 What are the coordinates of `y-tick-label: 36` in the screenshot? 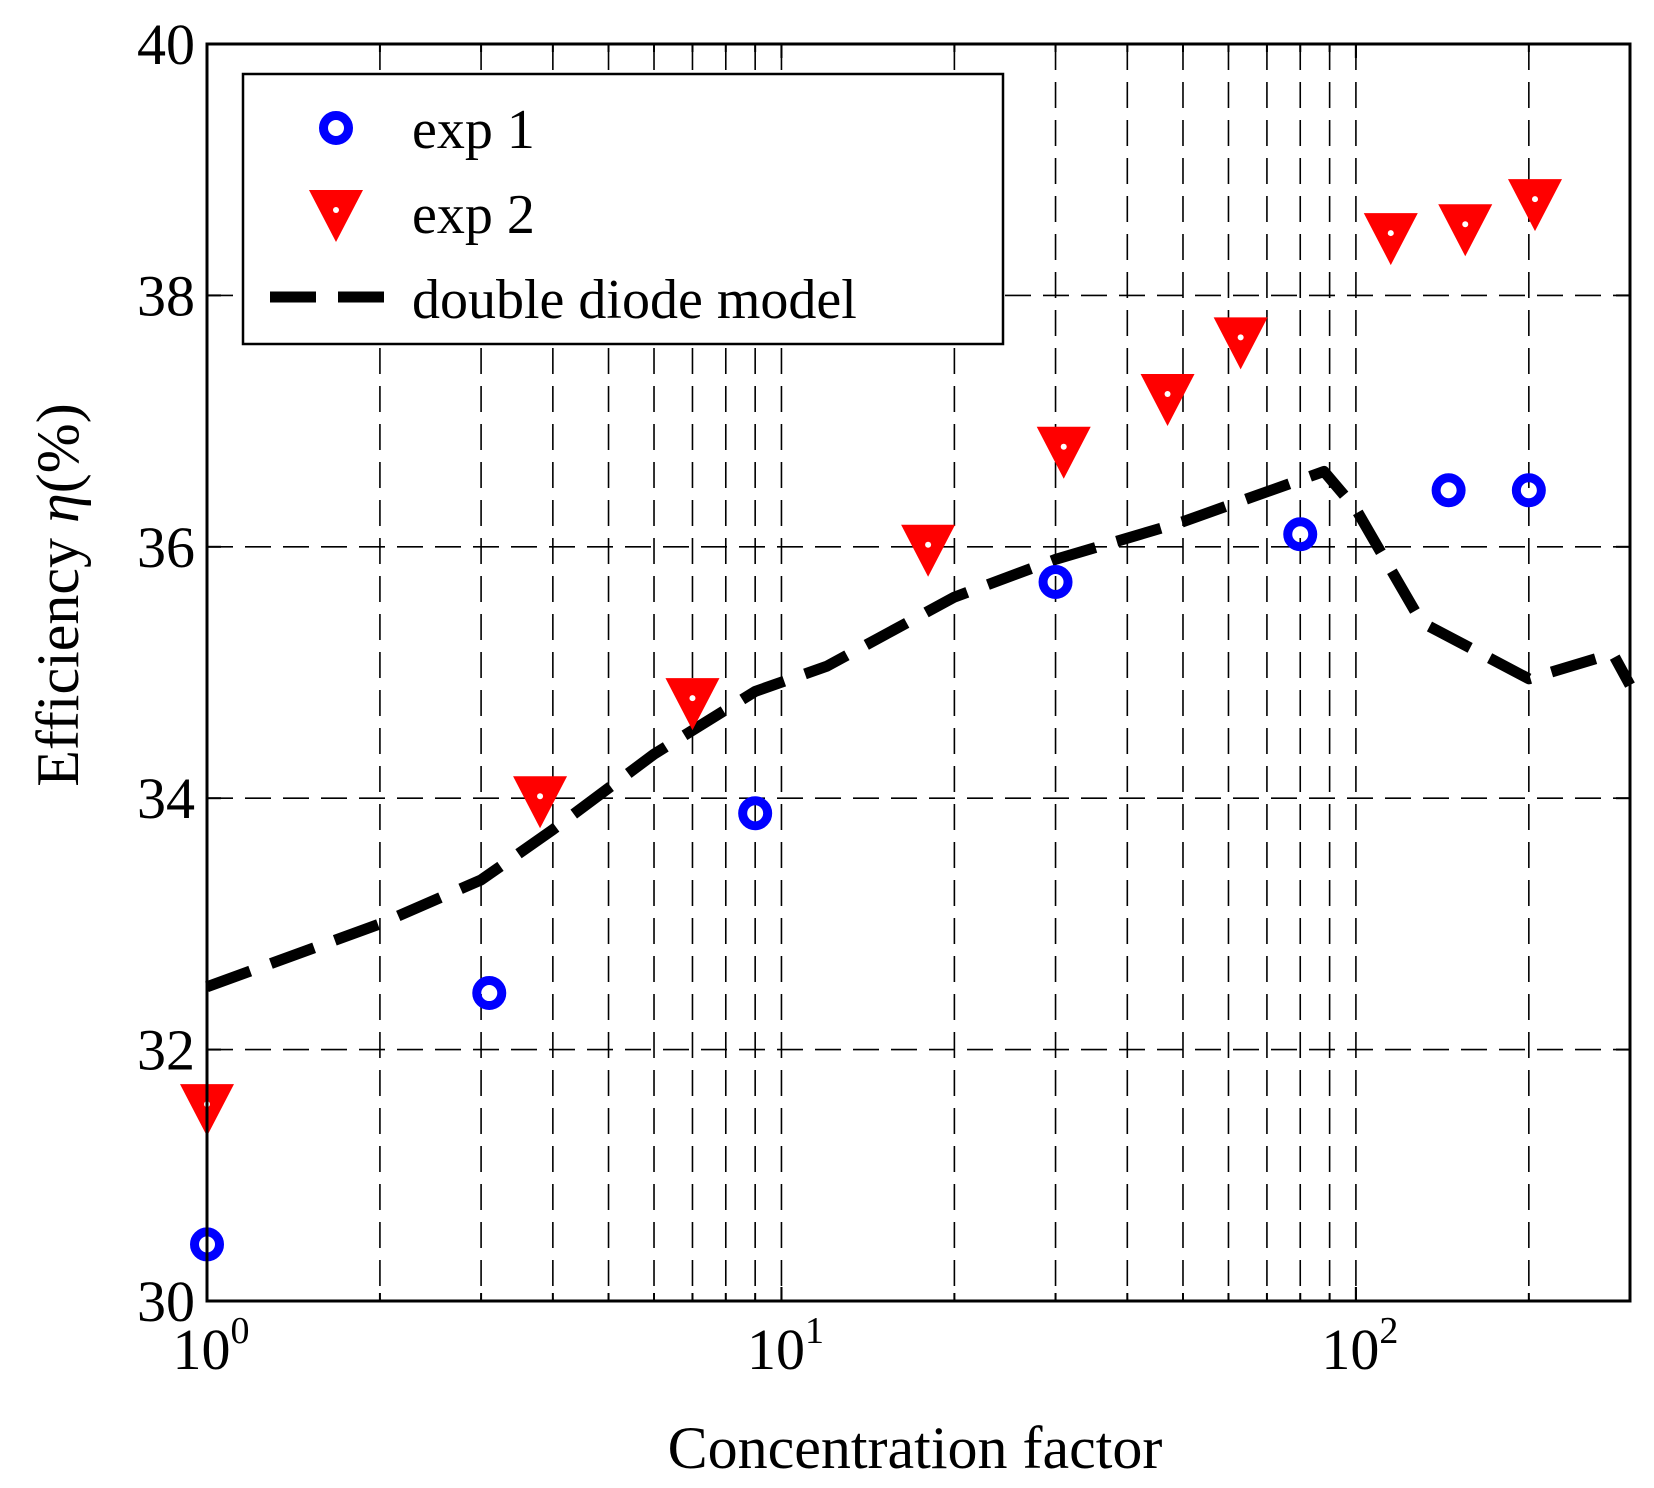 It's located at (166, 547).